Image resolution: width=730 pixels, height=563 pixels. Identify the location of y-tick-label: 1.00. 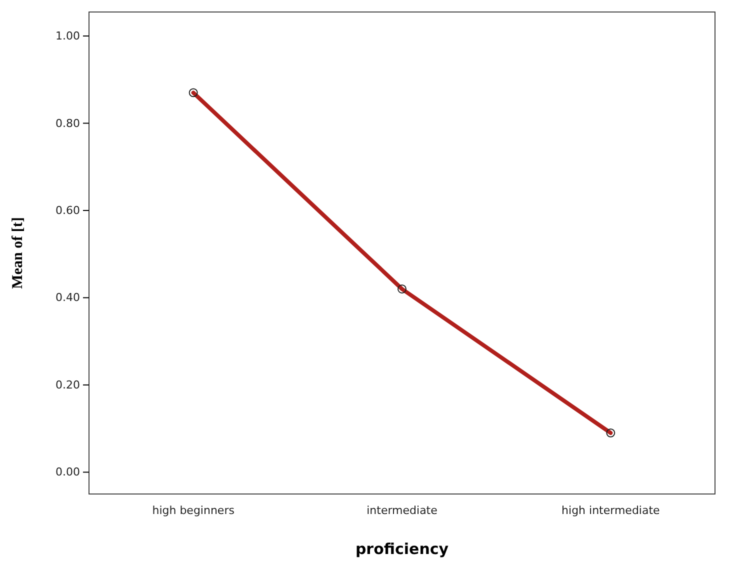
(68, 36).